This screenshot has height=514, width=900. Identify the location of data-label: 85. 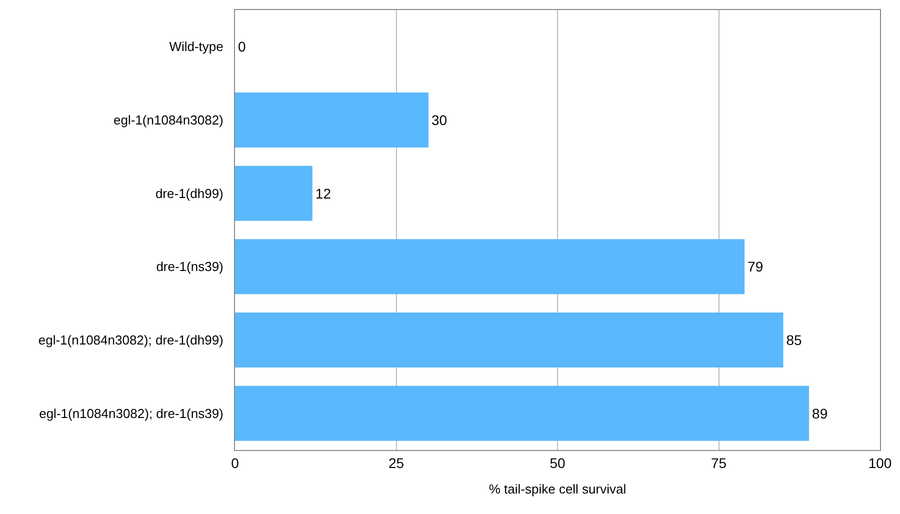
(794, 340).